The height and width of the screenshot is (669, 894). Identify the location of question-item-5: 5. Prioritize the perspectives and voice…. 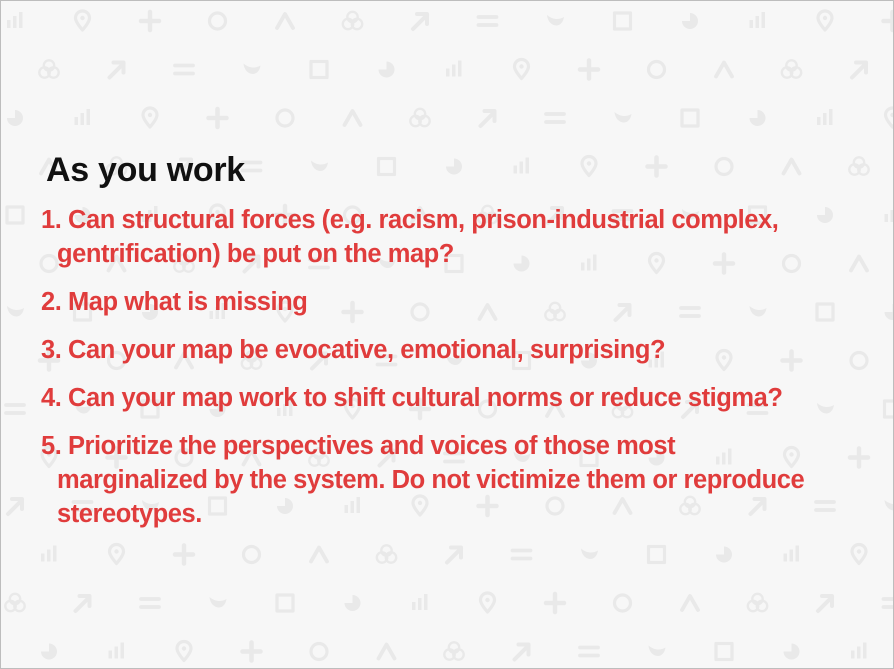
(461, 480).